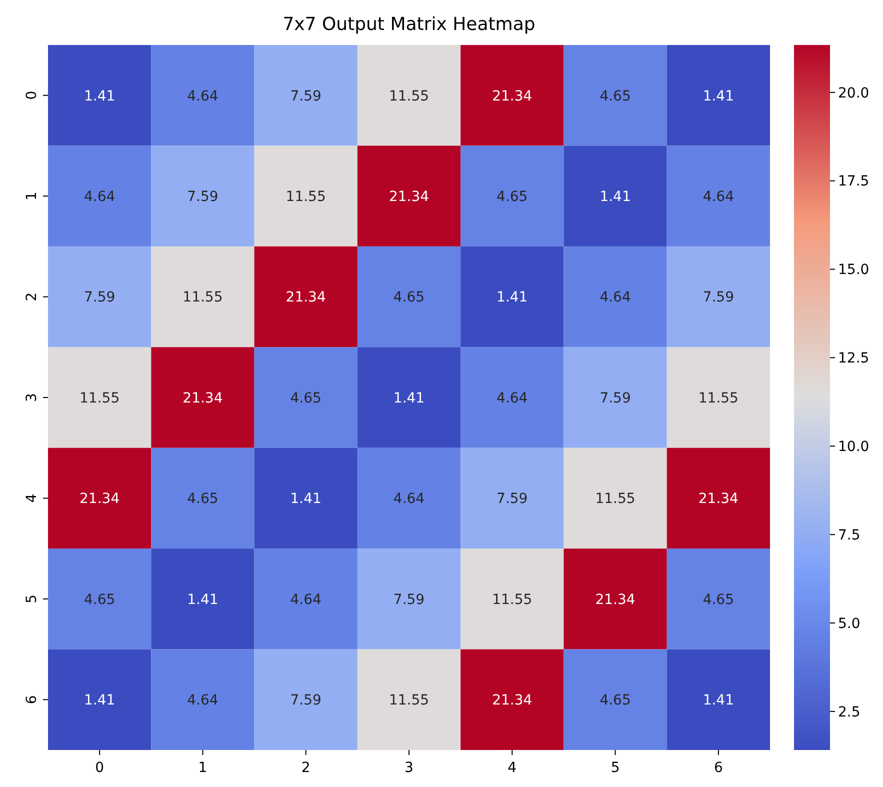 Image resolution: width=883 pixels, height=787 pixels. Describe the element at coordinates (32, 297) in the screenshot. I see `y-tick-label: 2` at that location.